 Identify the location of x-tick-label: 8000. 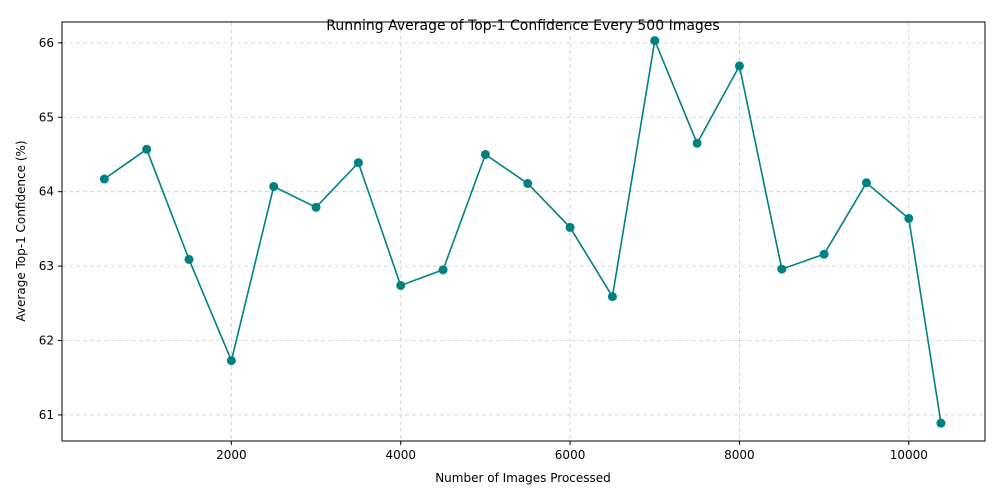
(739, 455).